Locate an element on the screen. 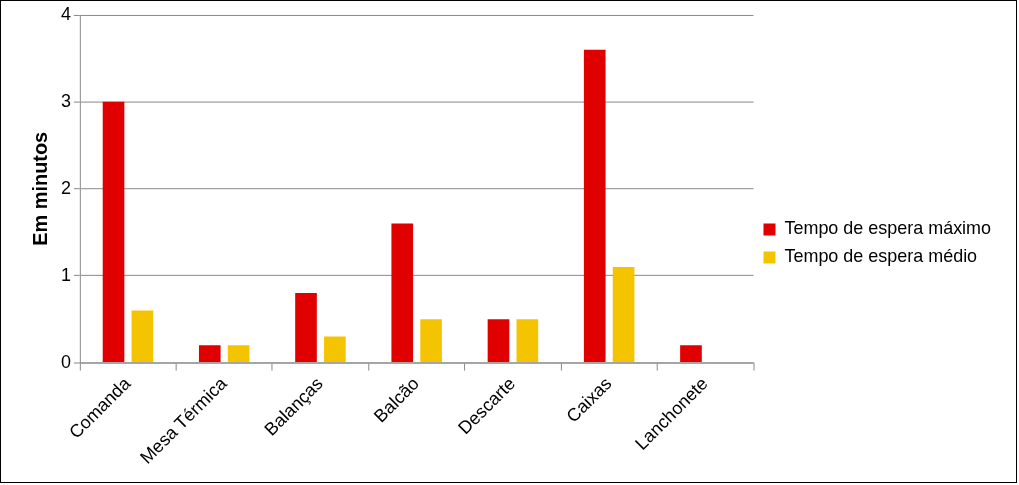  legend-label: Tempo de espera máximo is located at coordinates (888, 228).